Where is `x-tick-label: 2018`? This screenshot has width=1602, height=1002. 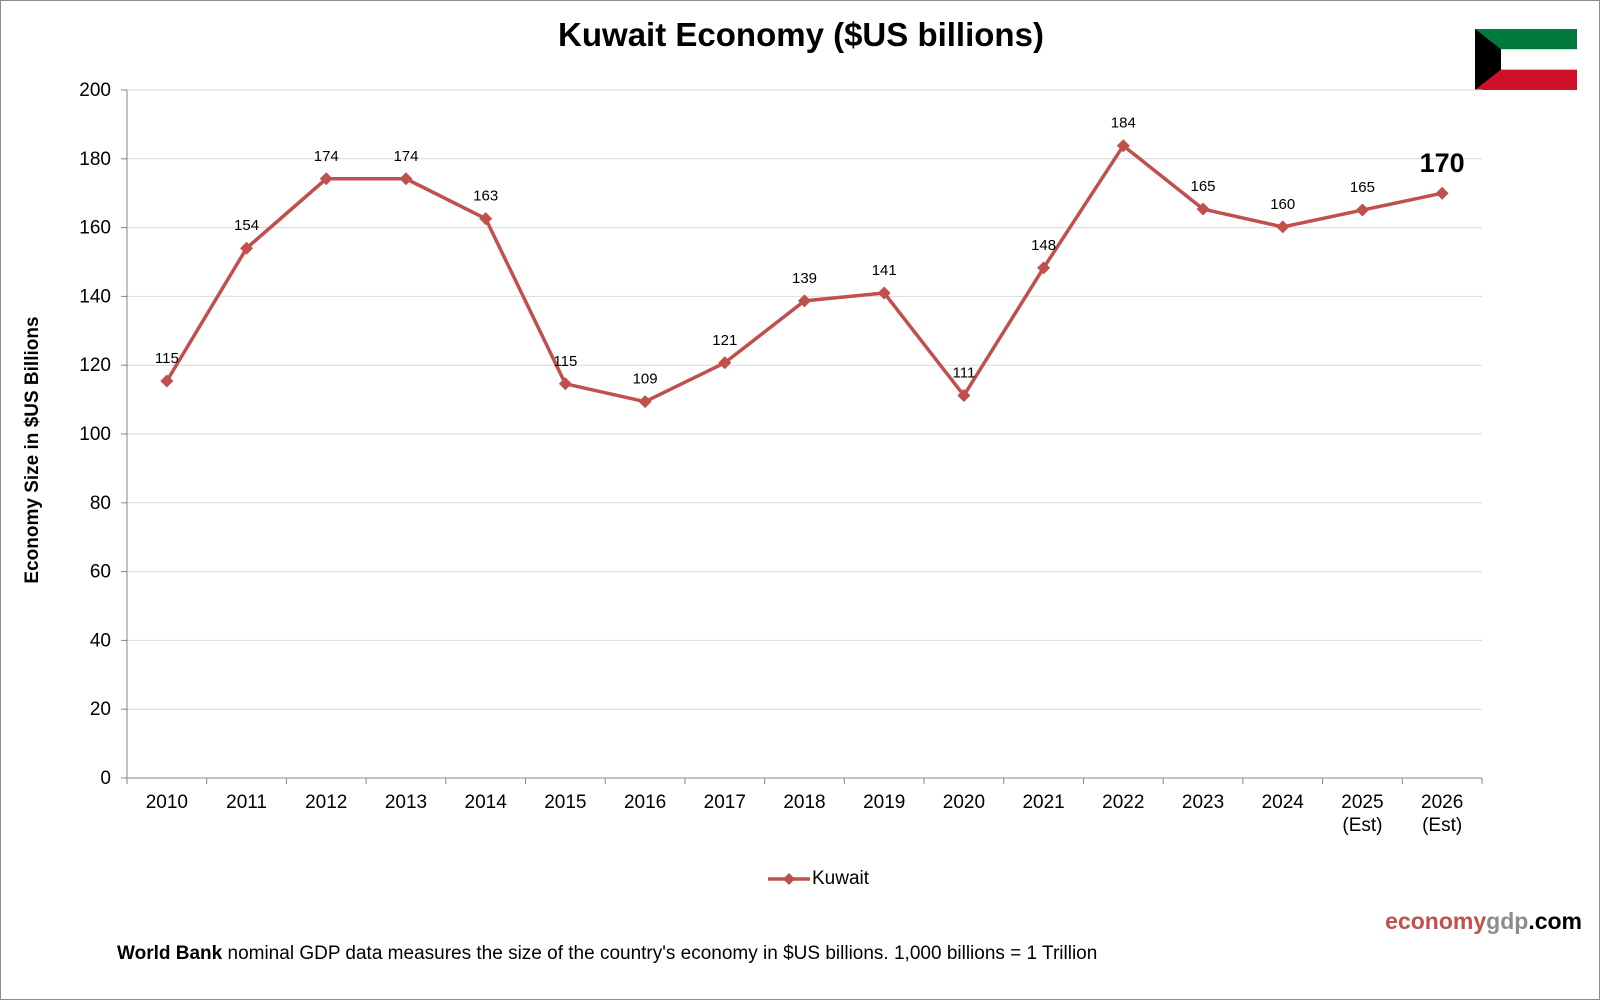 x-tick-label: 2018 is located at coordinates (804, 802).